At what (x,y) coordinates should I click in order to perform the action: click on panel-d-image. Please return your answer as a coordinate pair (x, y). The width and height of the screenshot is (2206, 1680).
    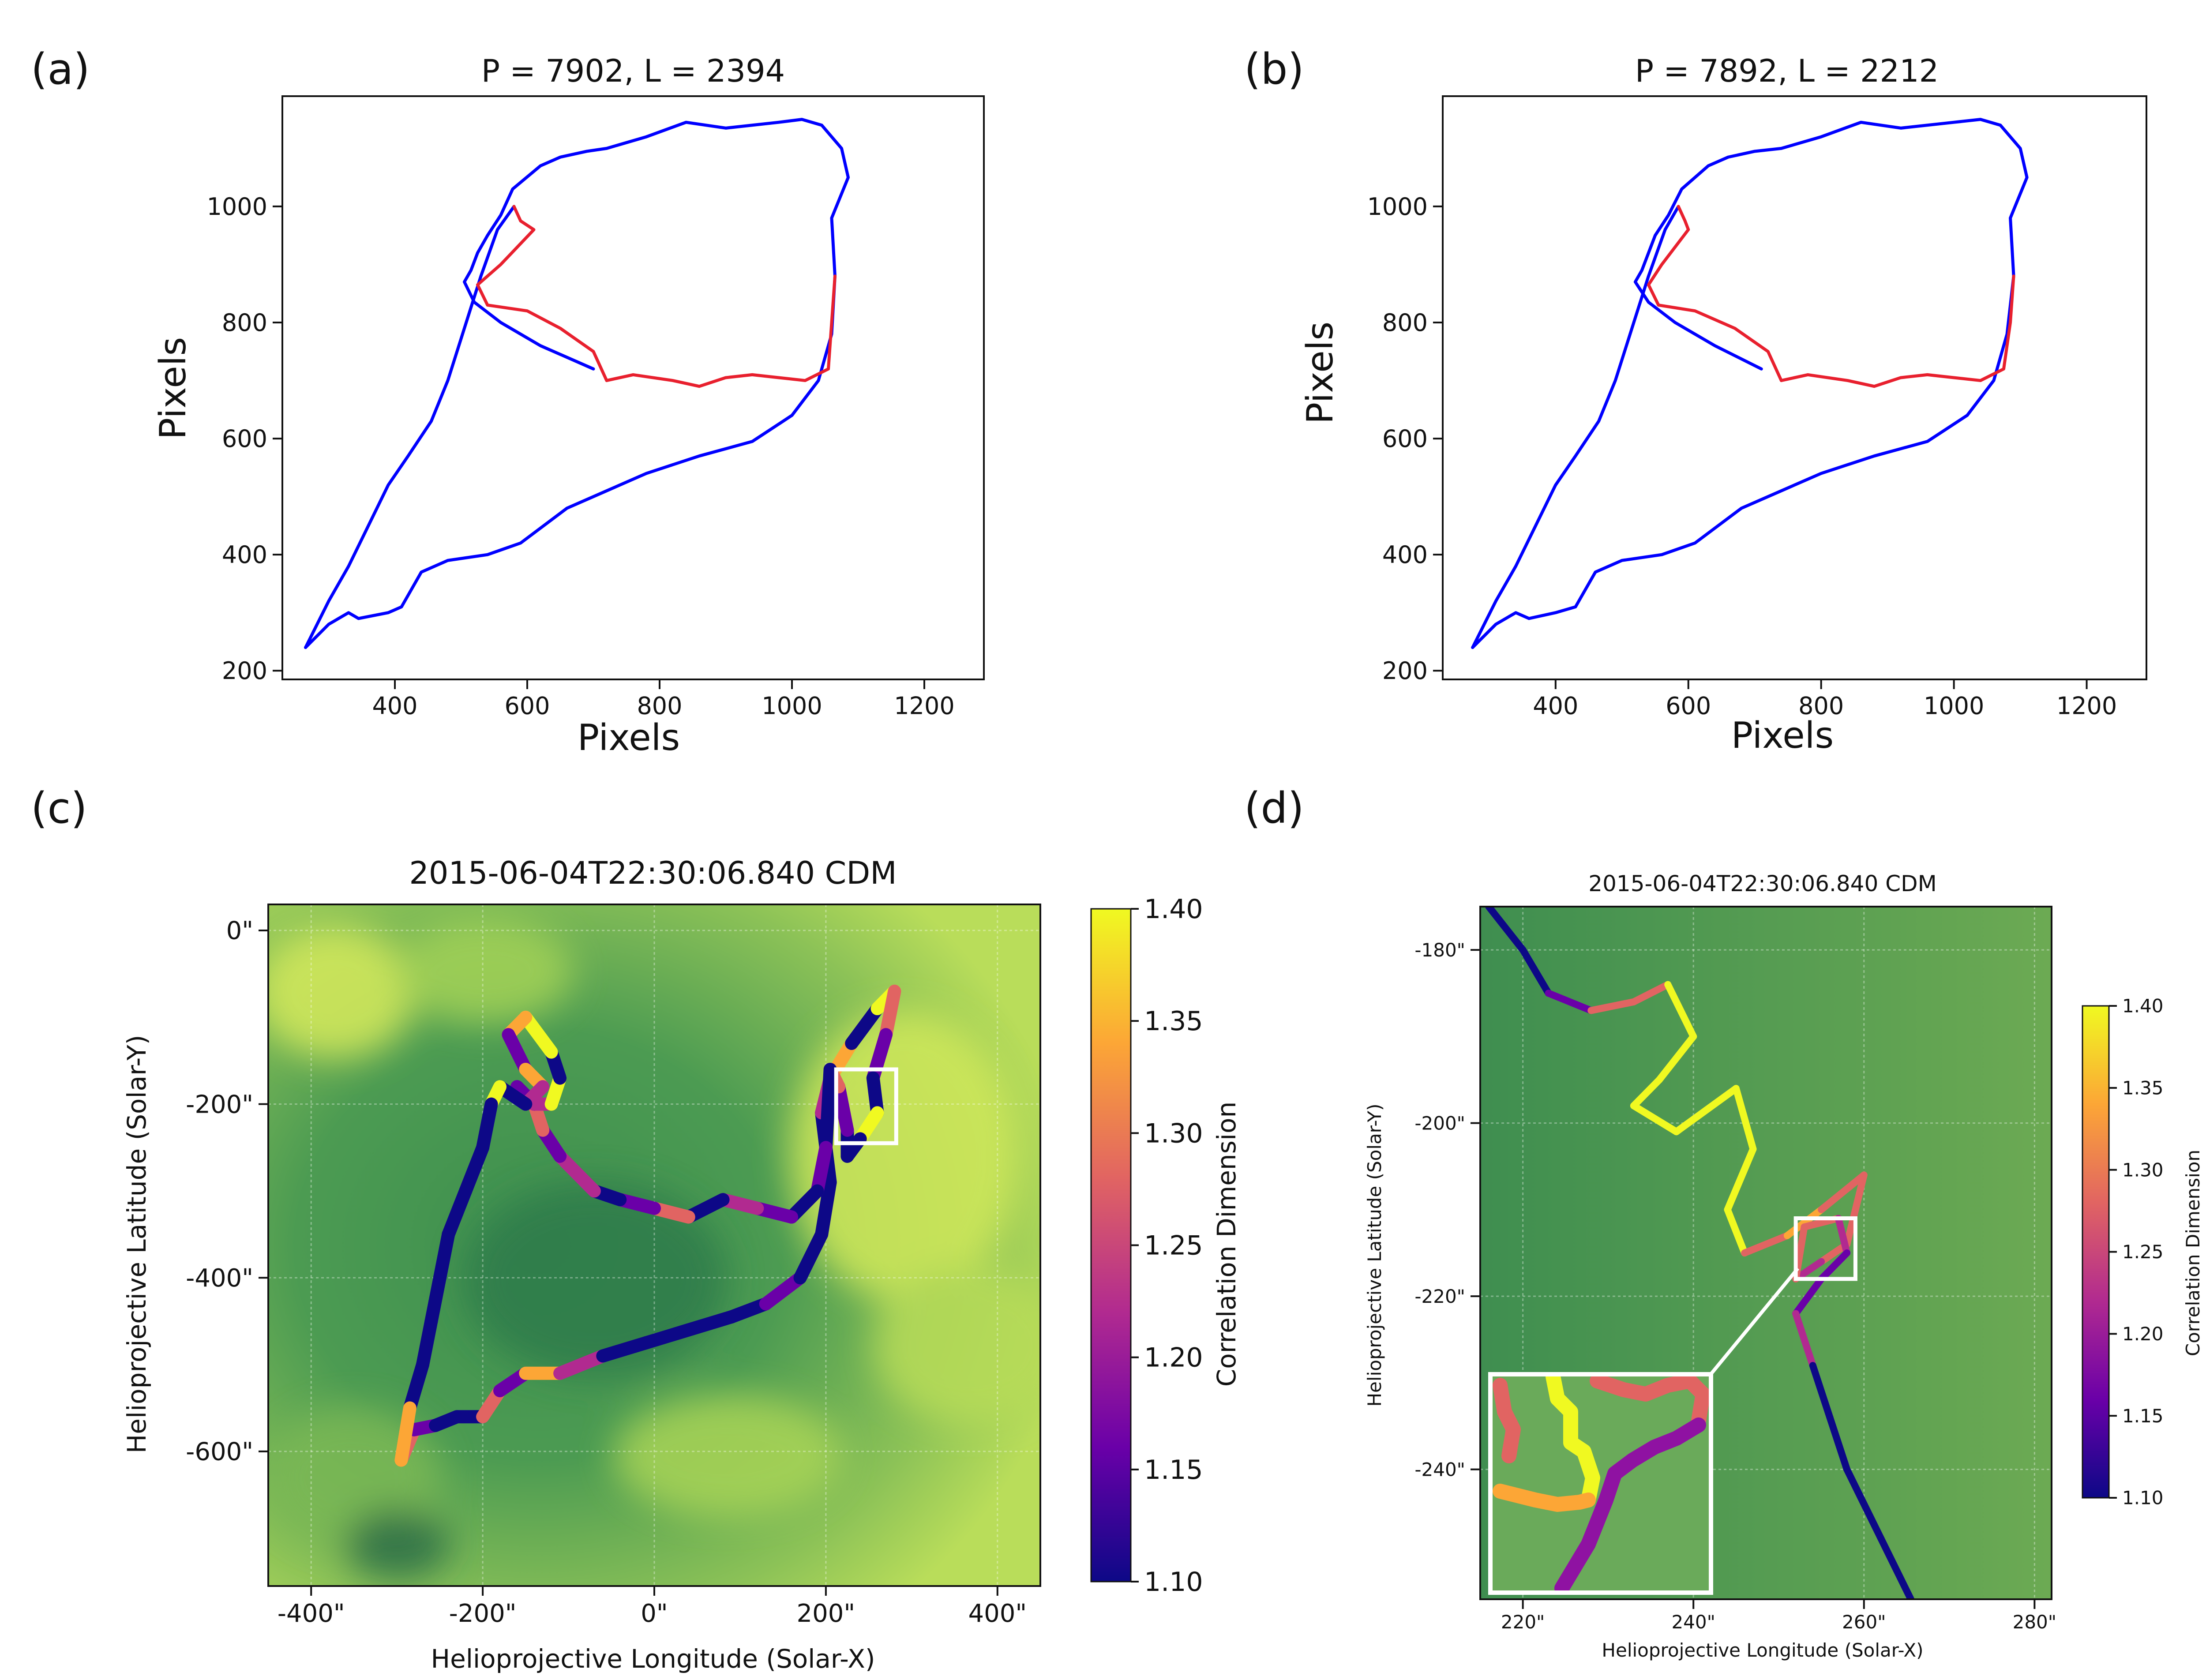
    Looking at the image, I should click on (1766, 1253).